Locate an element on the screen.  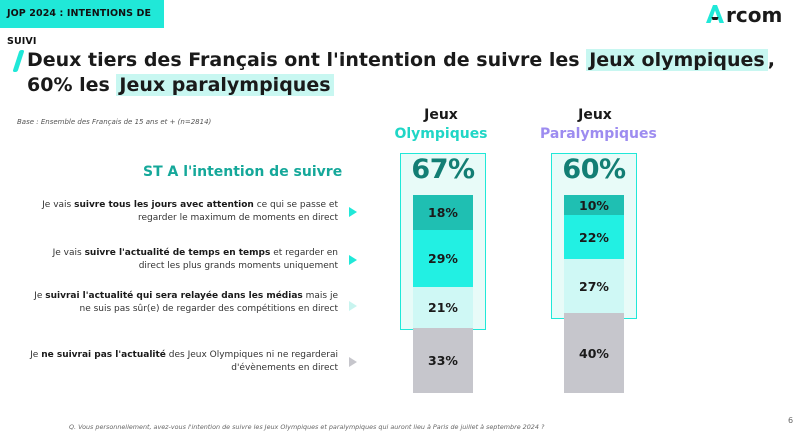
section-tag: JOP 2024 : INTENTIONS DE SUIVI is located at coordinates (82, 23).